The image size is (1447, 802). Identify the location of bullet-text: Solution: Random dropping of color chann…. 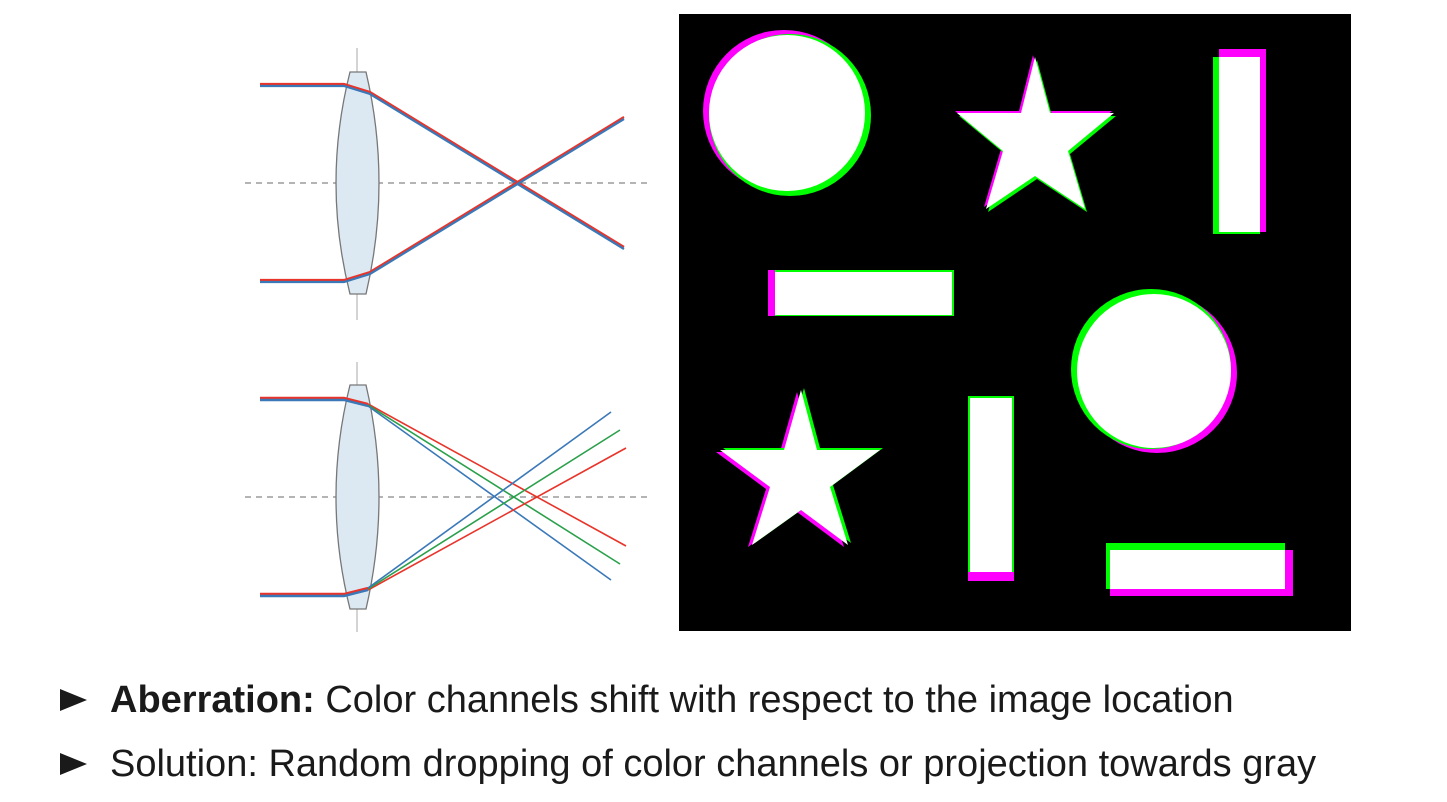
(713, 764).